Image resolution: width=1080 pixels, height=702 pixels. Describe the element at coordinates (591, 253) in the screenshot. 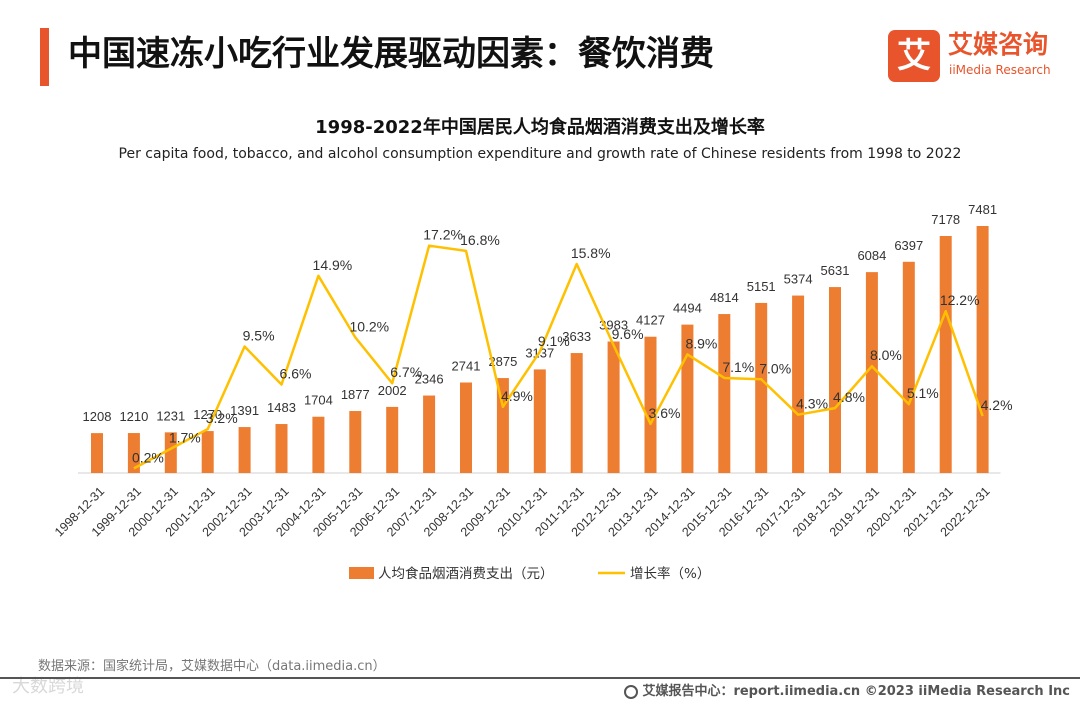

I see `growth-rate-label: 15.8%` at that location.